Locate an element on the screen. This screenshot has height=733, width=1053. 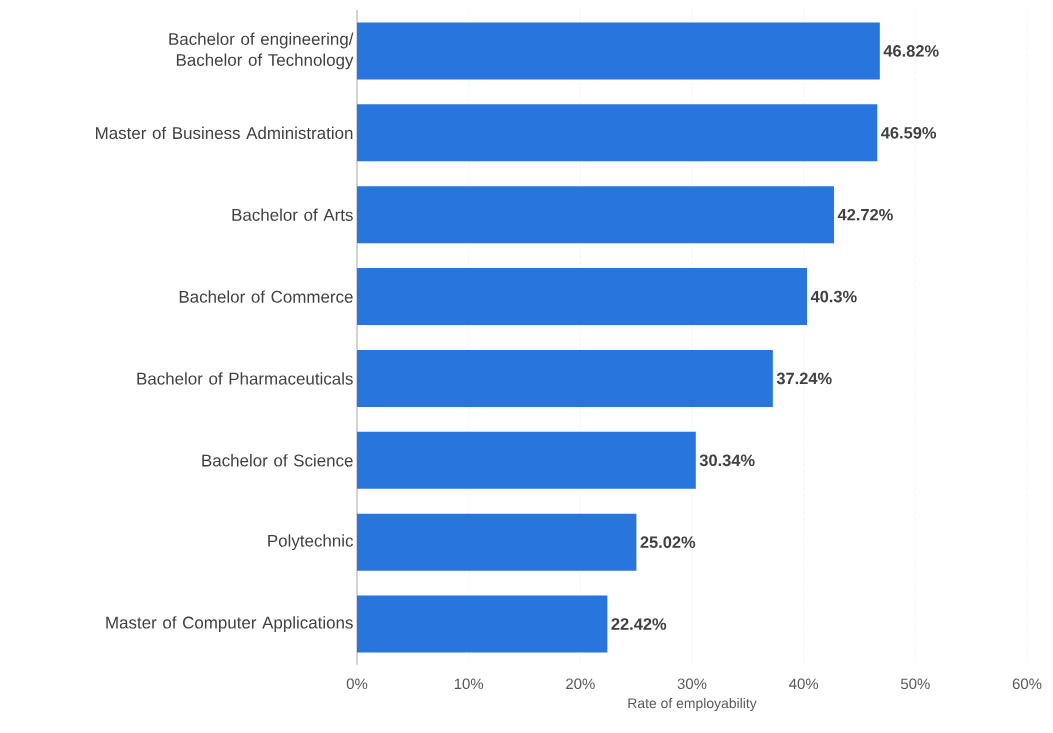
y-tick-label: Bachelor of Arts is located at coordinates (292, 214).